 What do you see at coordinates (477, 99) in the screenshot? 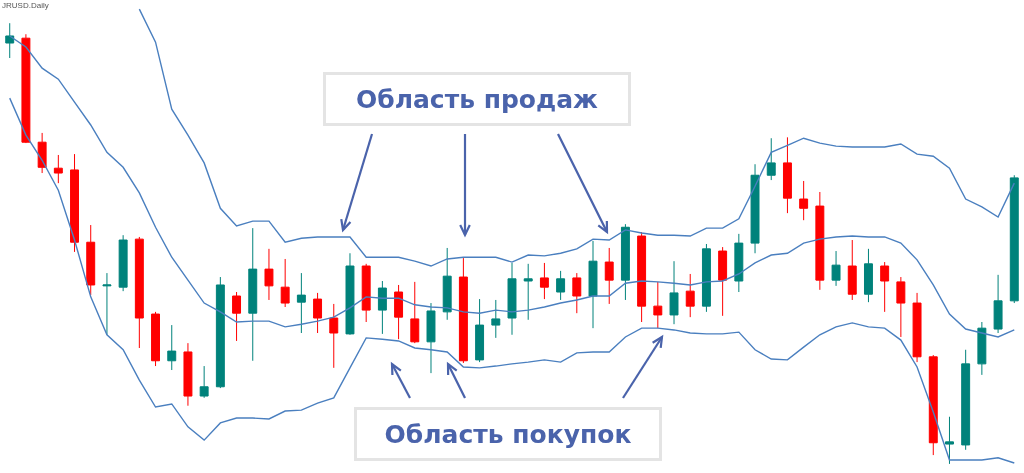
I see `annotation: Область продаж` at bounding box center [477, 99].